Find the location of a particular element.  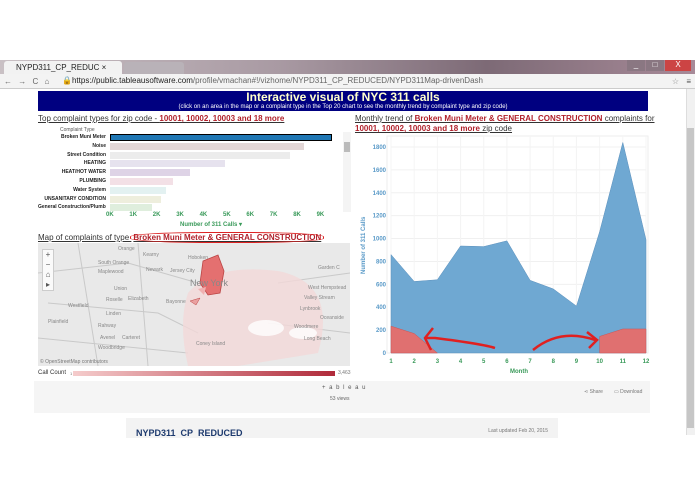

map-place-label: South Orange is located at coordinates (114, 263).